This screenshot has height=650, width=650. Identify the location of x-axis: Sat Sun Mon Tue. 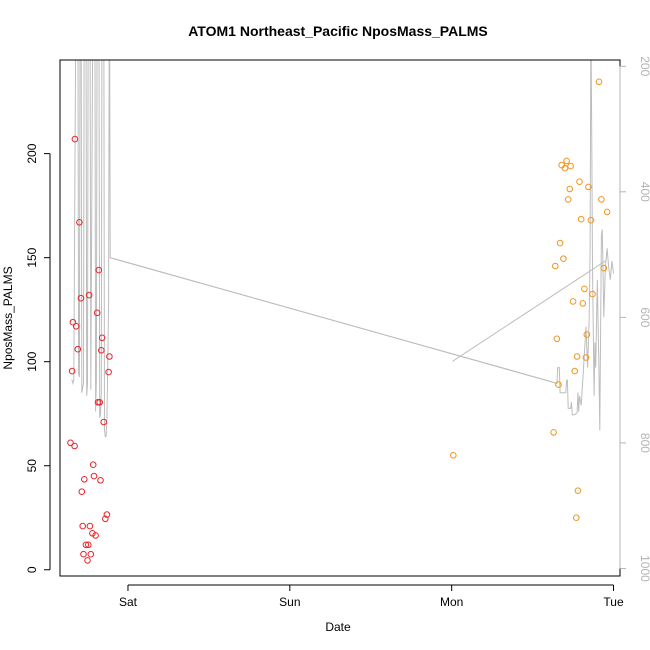
(371, 596).